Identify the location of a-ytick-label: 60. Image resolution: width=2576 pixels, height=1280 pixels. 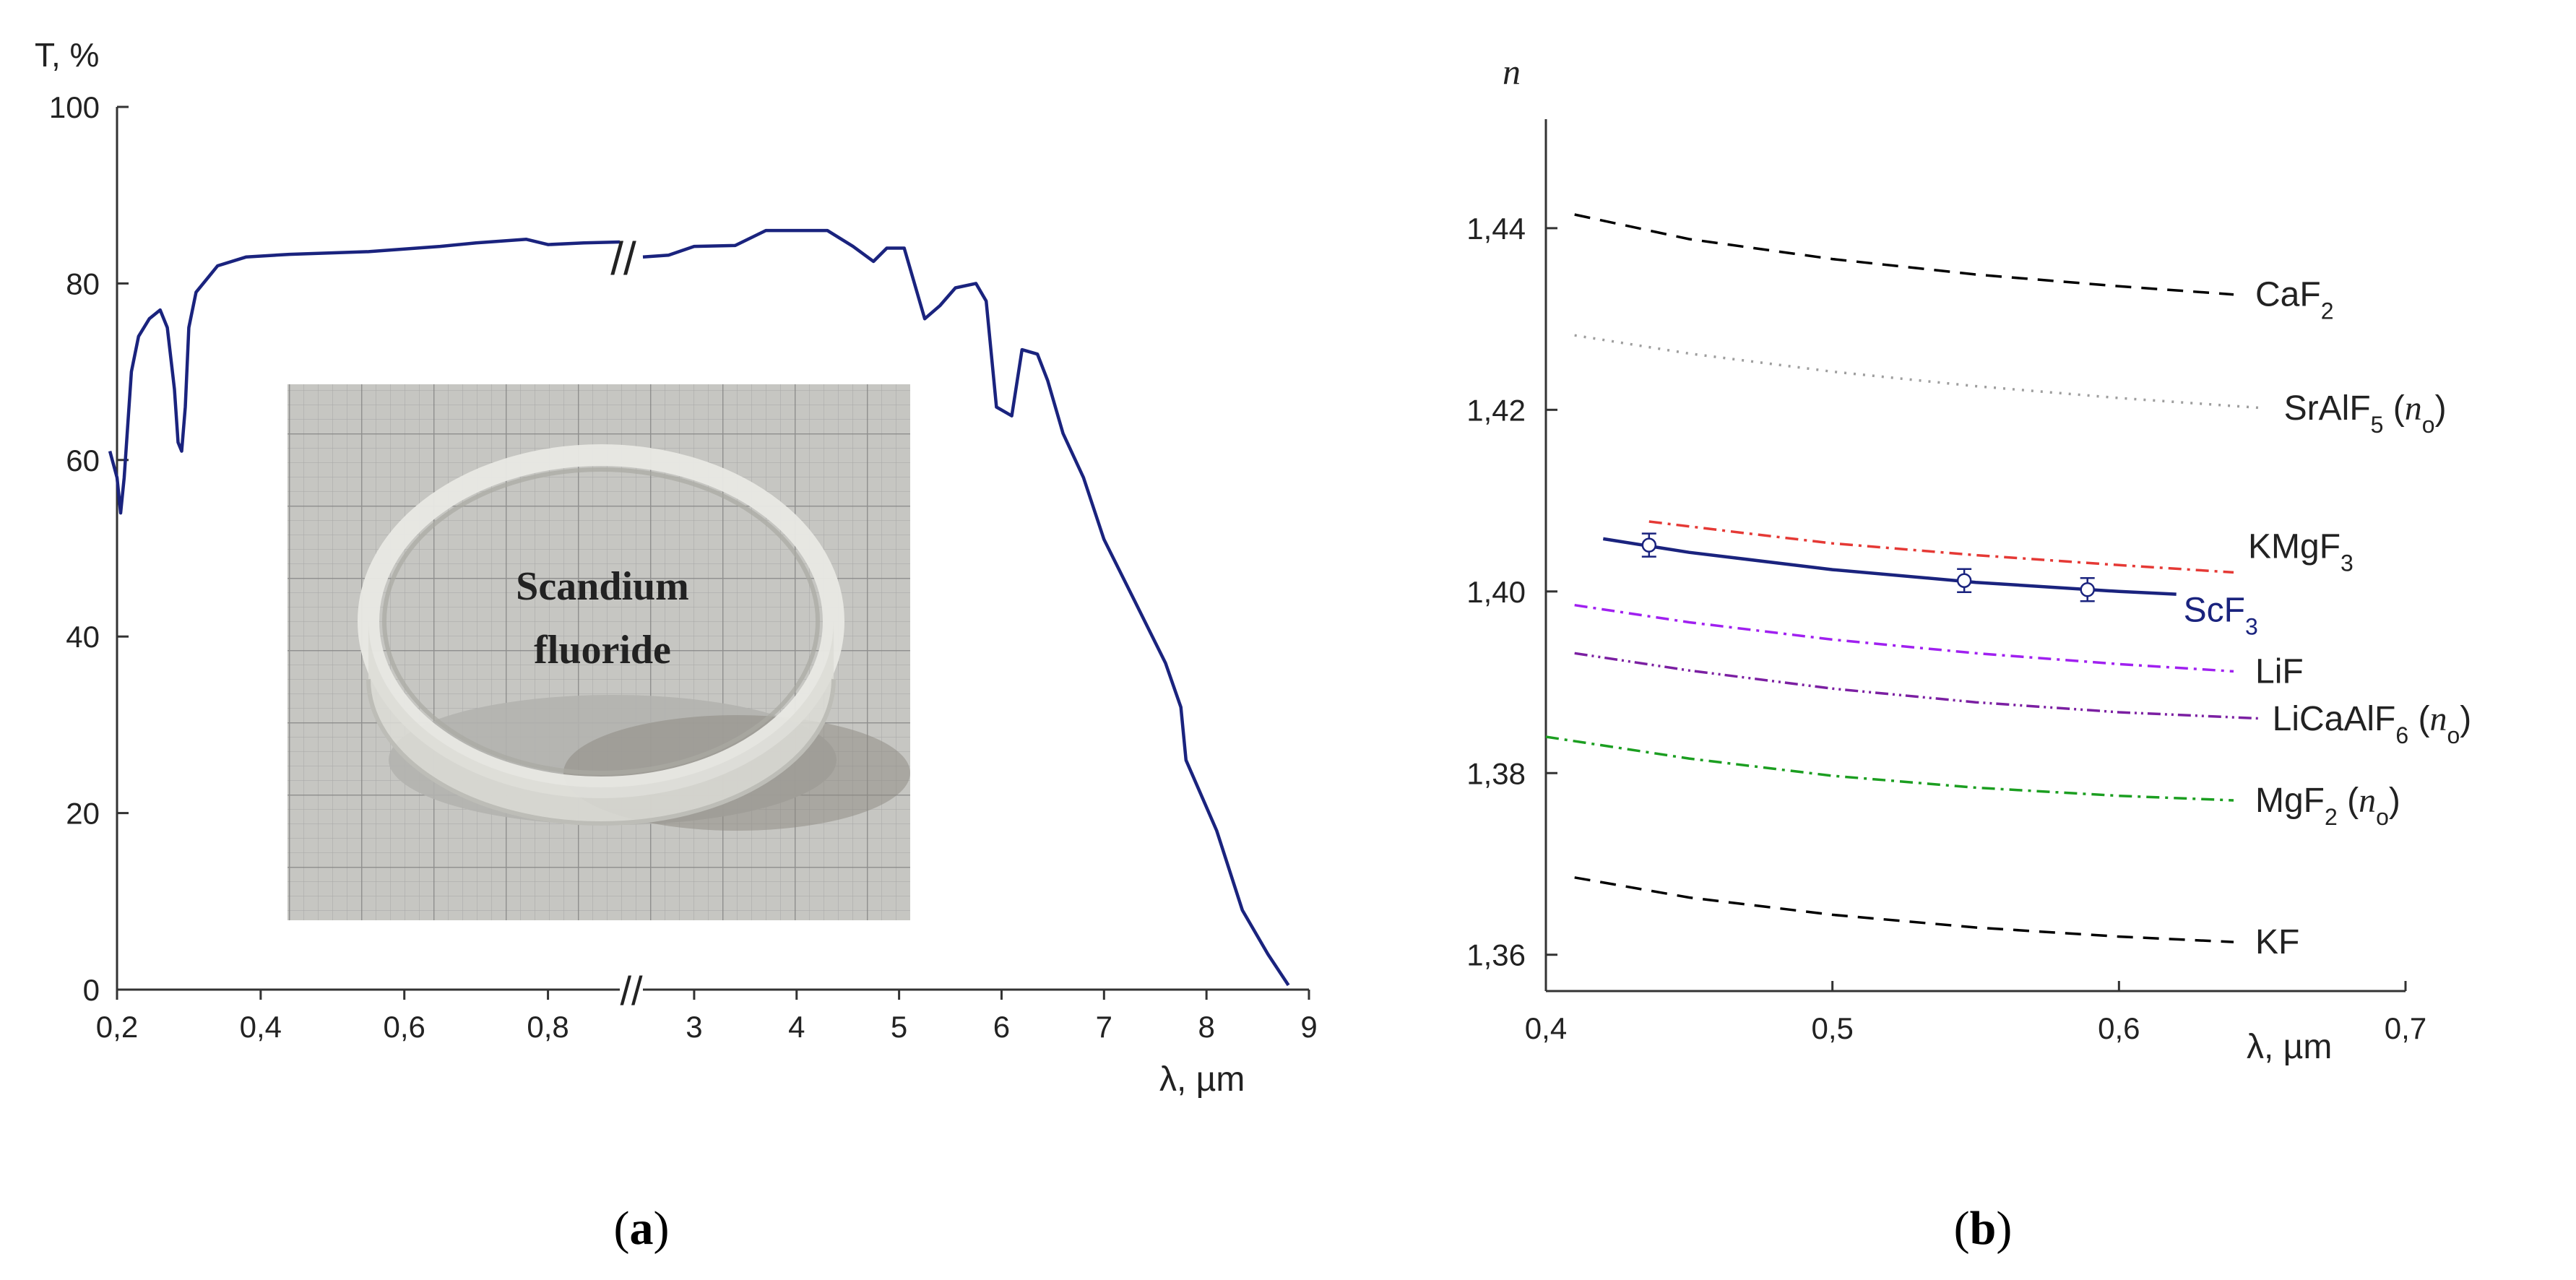
(83, 460).